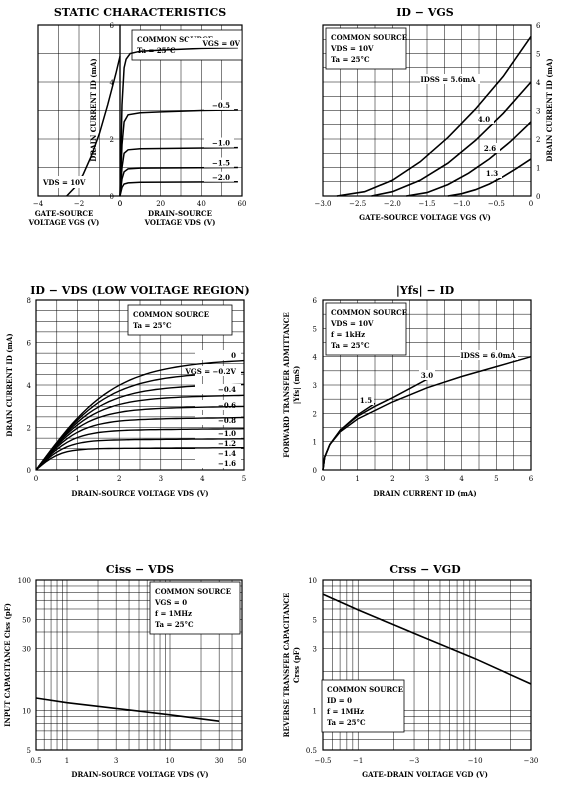 The image size is (561, 788). What do you see at coordinates (357, 204) in the screenshot?
I see `x-tick-label: −2.5` at bounding box center [357, 204].